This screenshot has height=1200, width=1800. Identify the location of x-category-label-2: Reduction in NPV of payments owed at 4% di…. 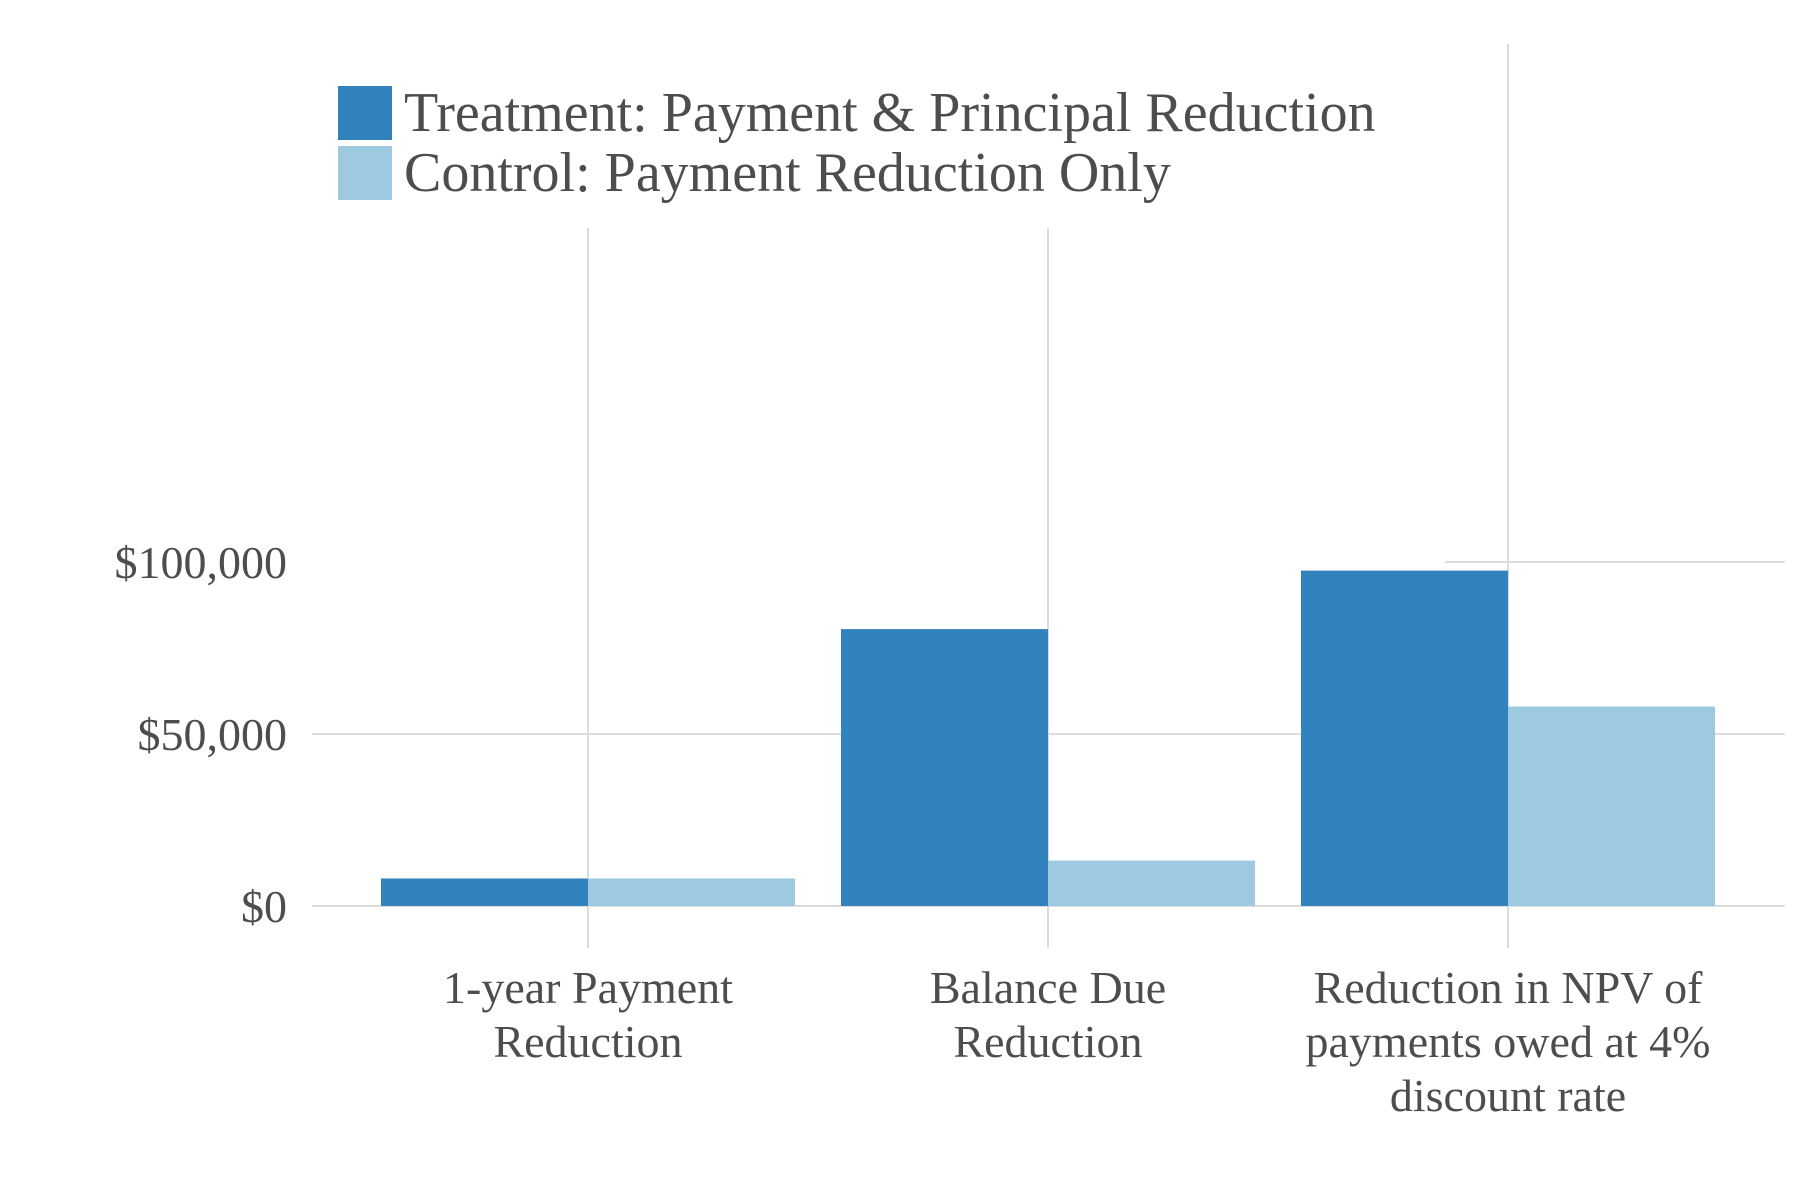
(1508, 1041).